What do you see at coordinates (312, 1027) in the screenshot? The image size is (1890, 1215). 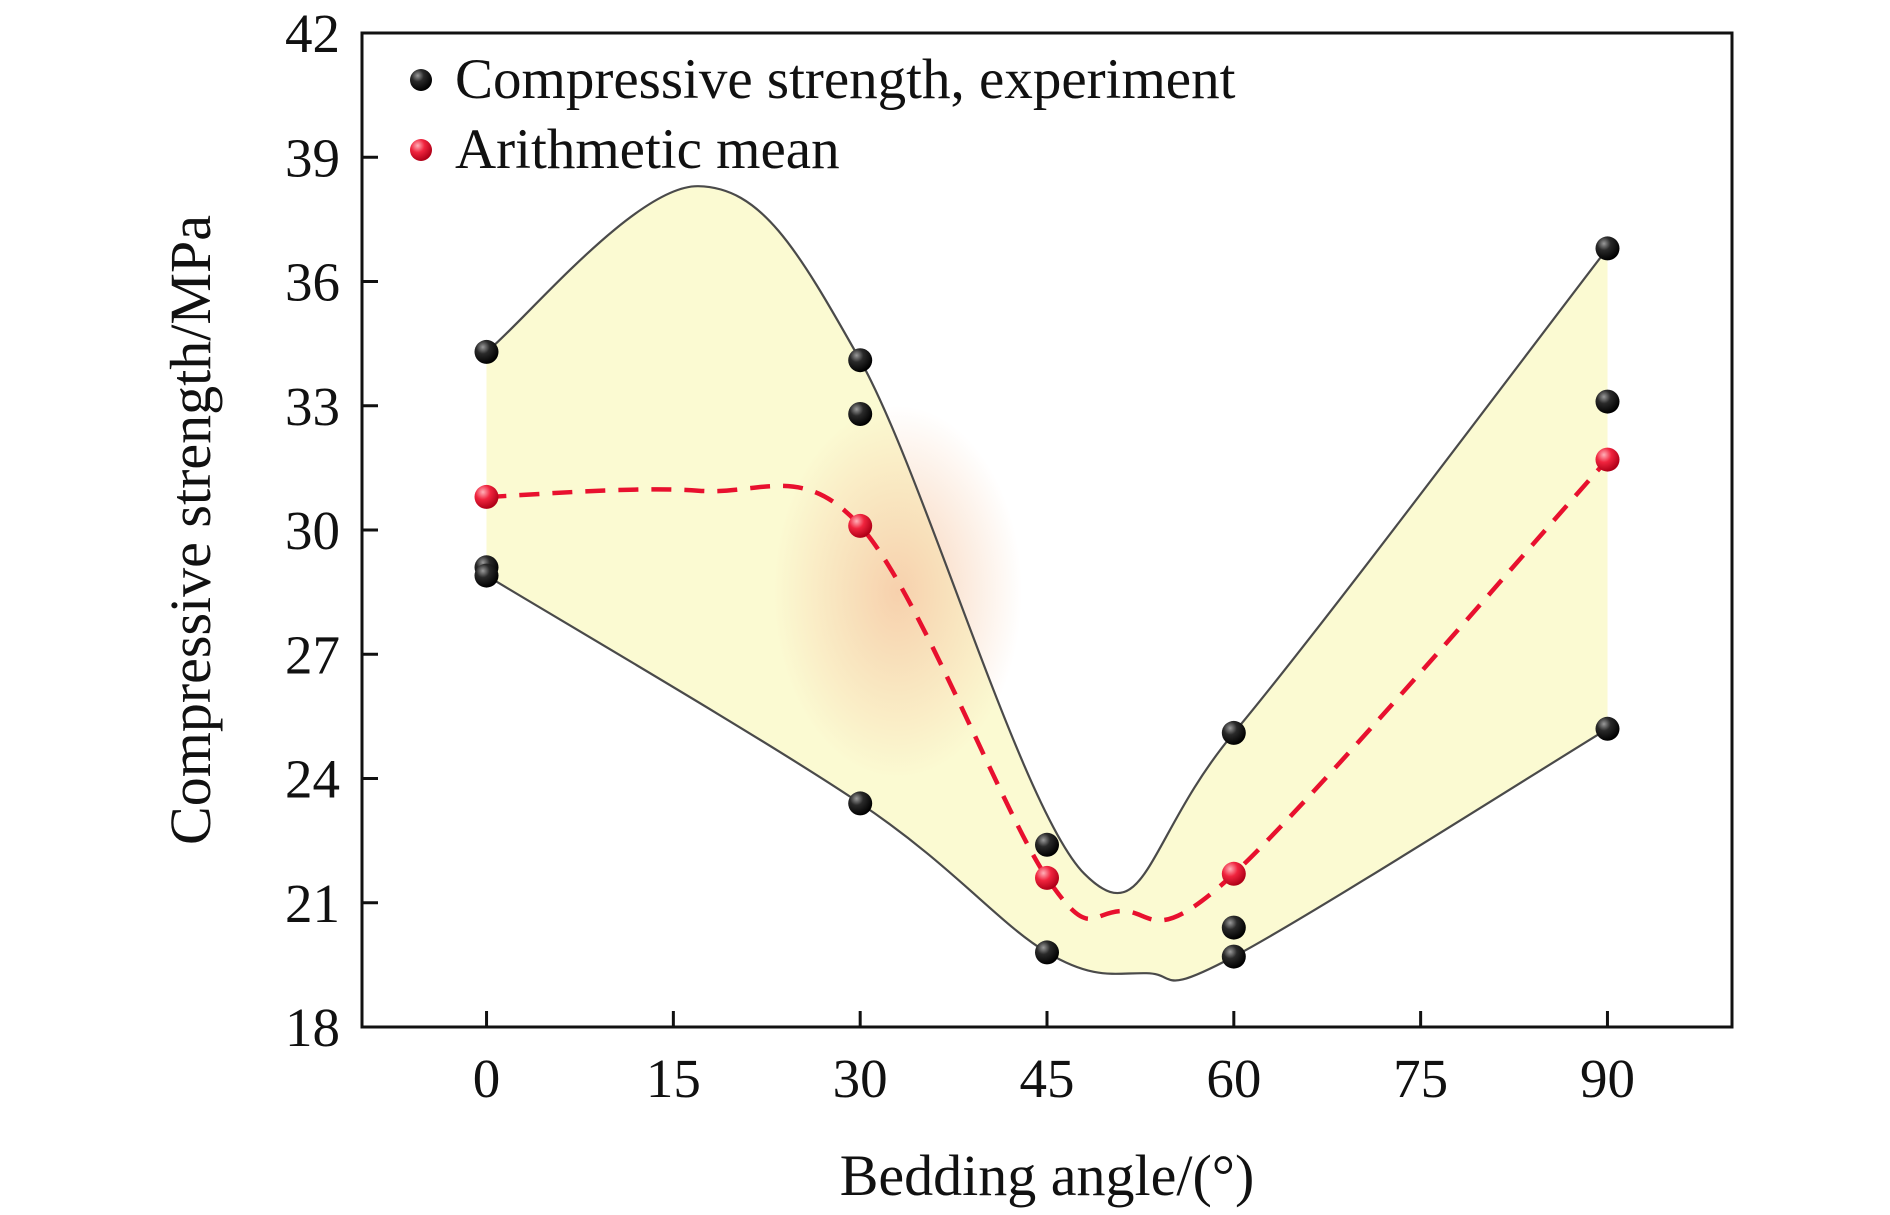 I see `y-tick-label-0: 18` at bounding box center [312, 1027].